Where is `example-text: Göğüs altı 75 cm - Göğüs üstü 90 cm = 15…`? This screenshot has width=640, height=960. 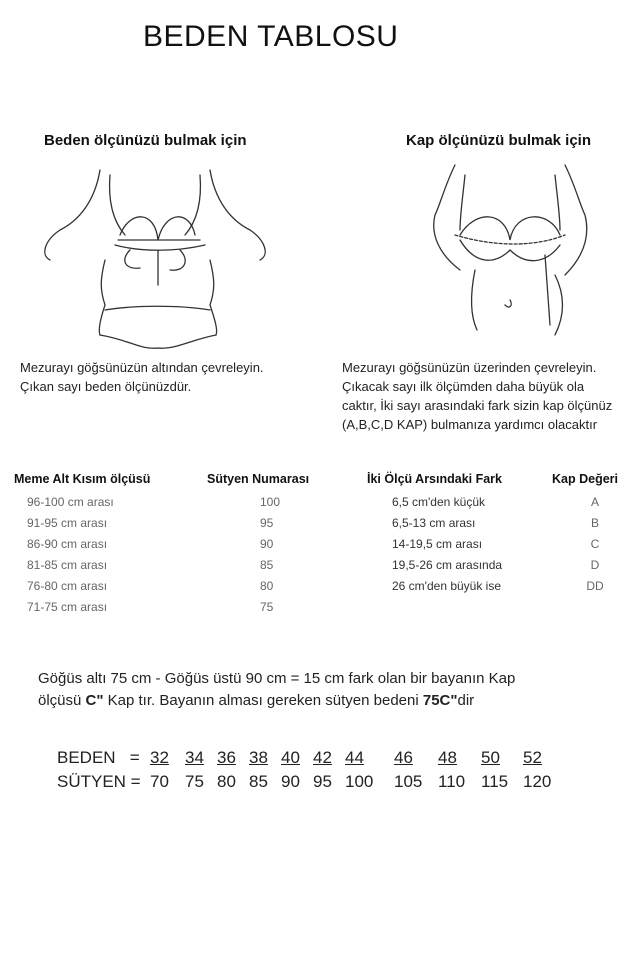
example-text: Göğüs altı 75 cm - Göğüs üstü 90 cm = 15… is located at coordinates (276, 690).